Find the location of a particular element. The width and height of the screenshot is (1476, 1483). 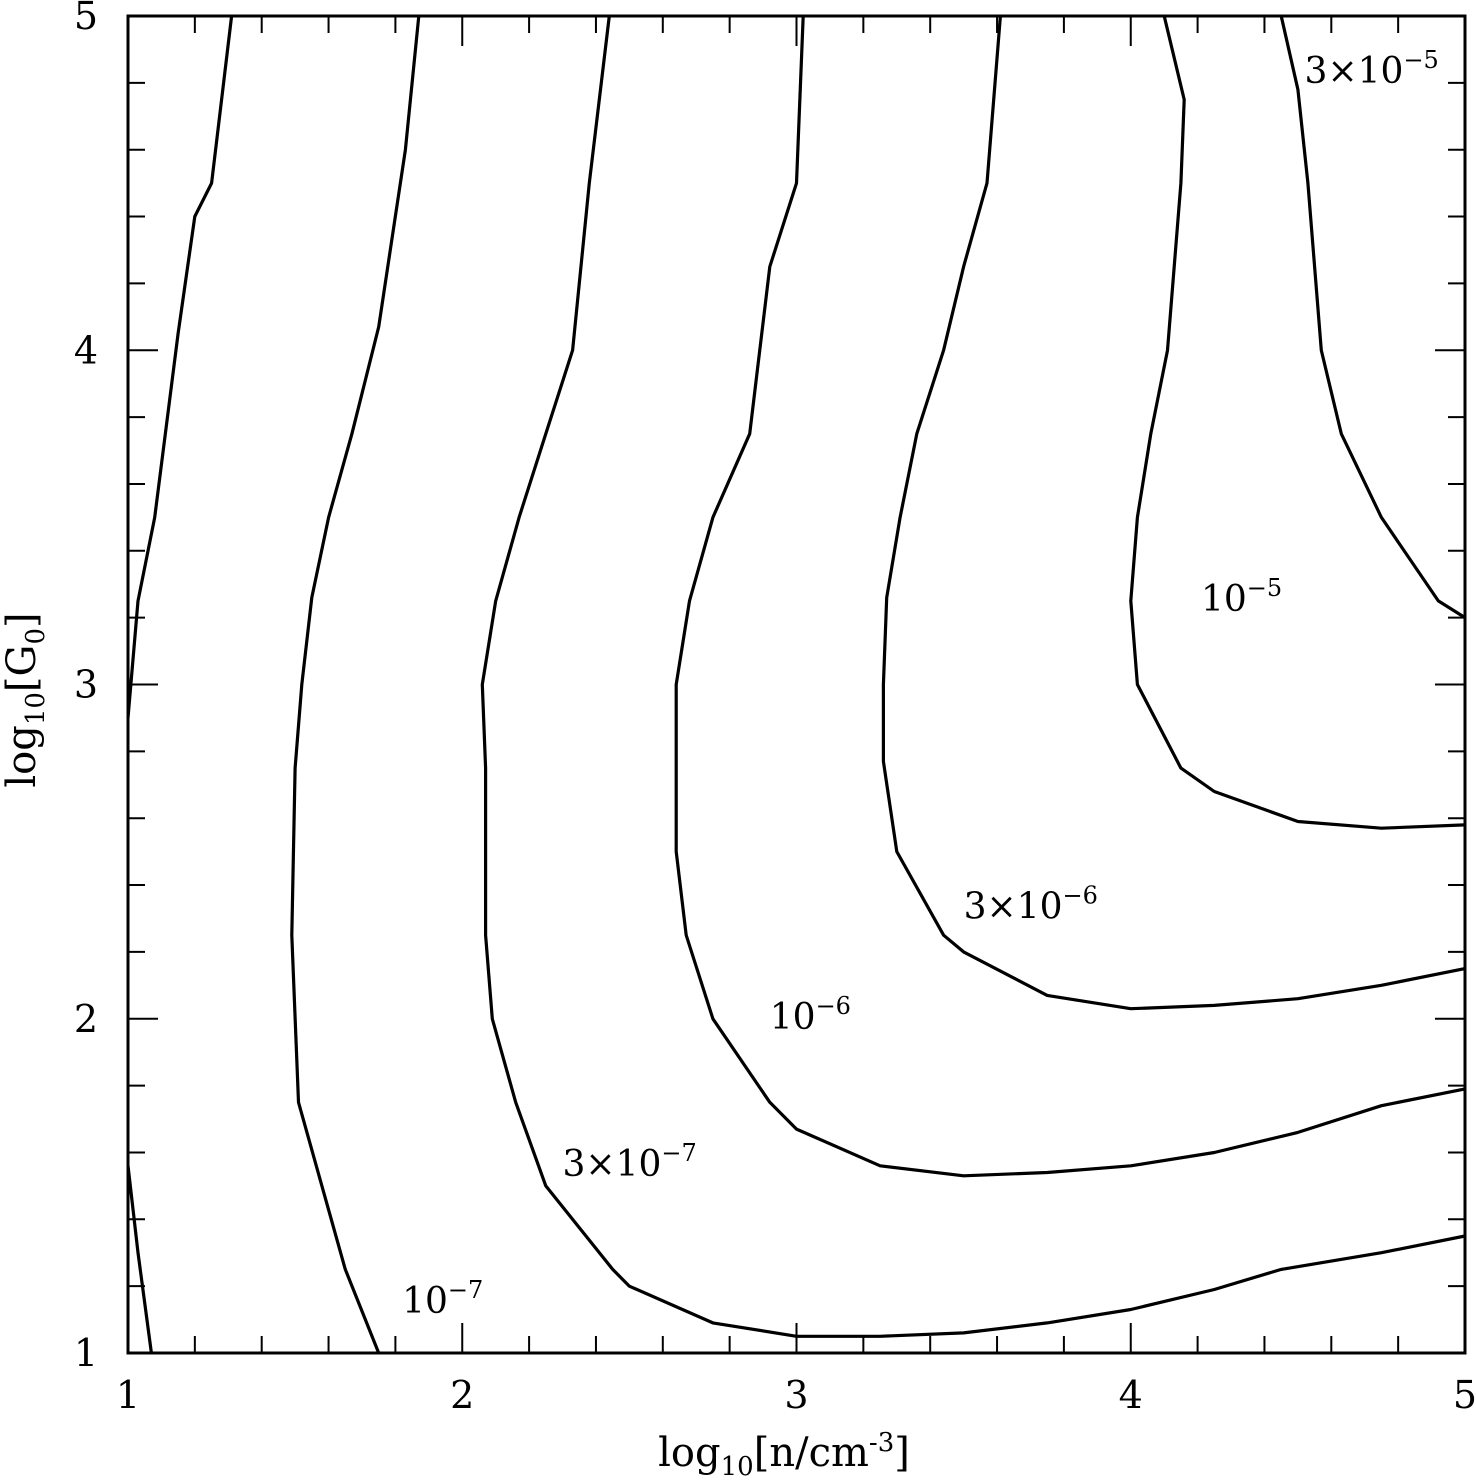

contour-label: 10−6 is located at coordinates (810, 1015).